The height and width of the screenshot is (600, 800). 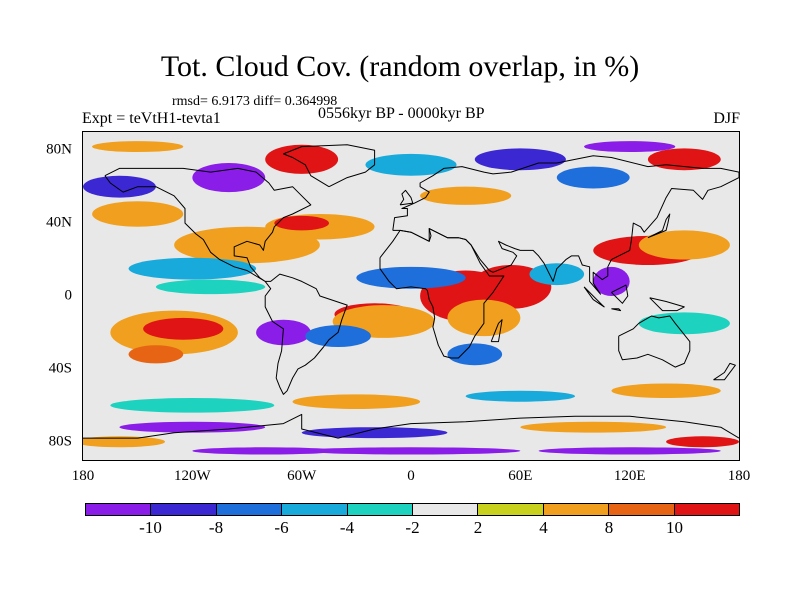 What do you see at coordinates (59, 149) in the screenshot?
I see `y-tick-label: 80N` at bounding box center [59, 149].